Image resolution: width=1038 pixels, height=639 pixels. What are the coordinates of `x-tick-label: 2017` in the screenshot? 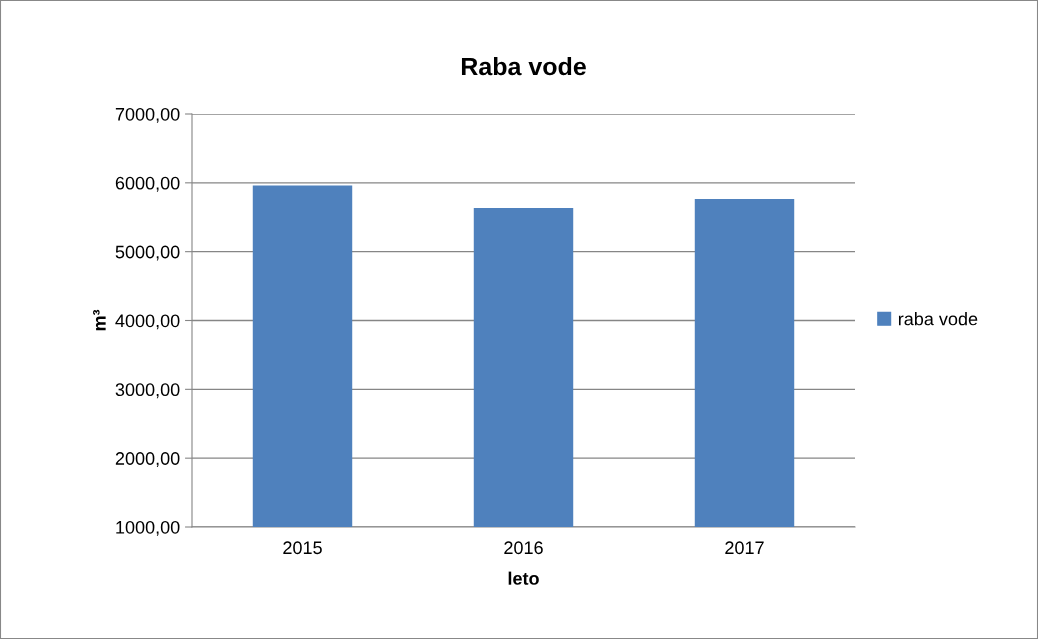 It's located at (744, 548).